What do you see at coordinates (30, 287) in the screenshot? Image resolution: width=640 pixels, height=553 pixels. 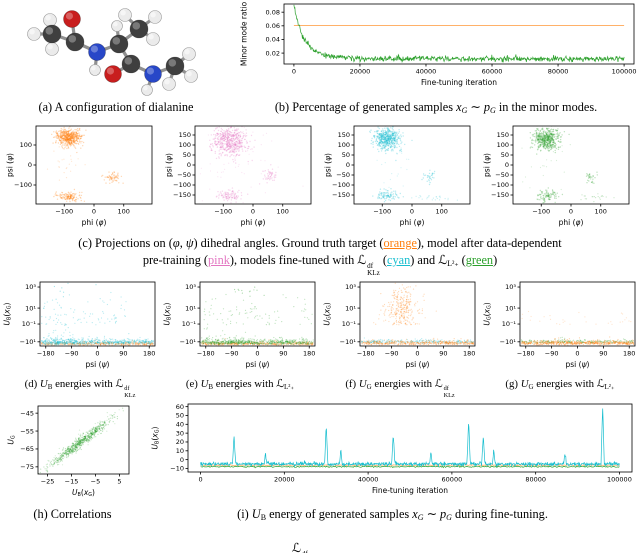 I see `svg-text: 10³` at bounding box center [30, 287].